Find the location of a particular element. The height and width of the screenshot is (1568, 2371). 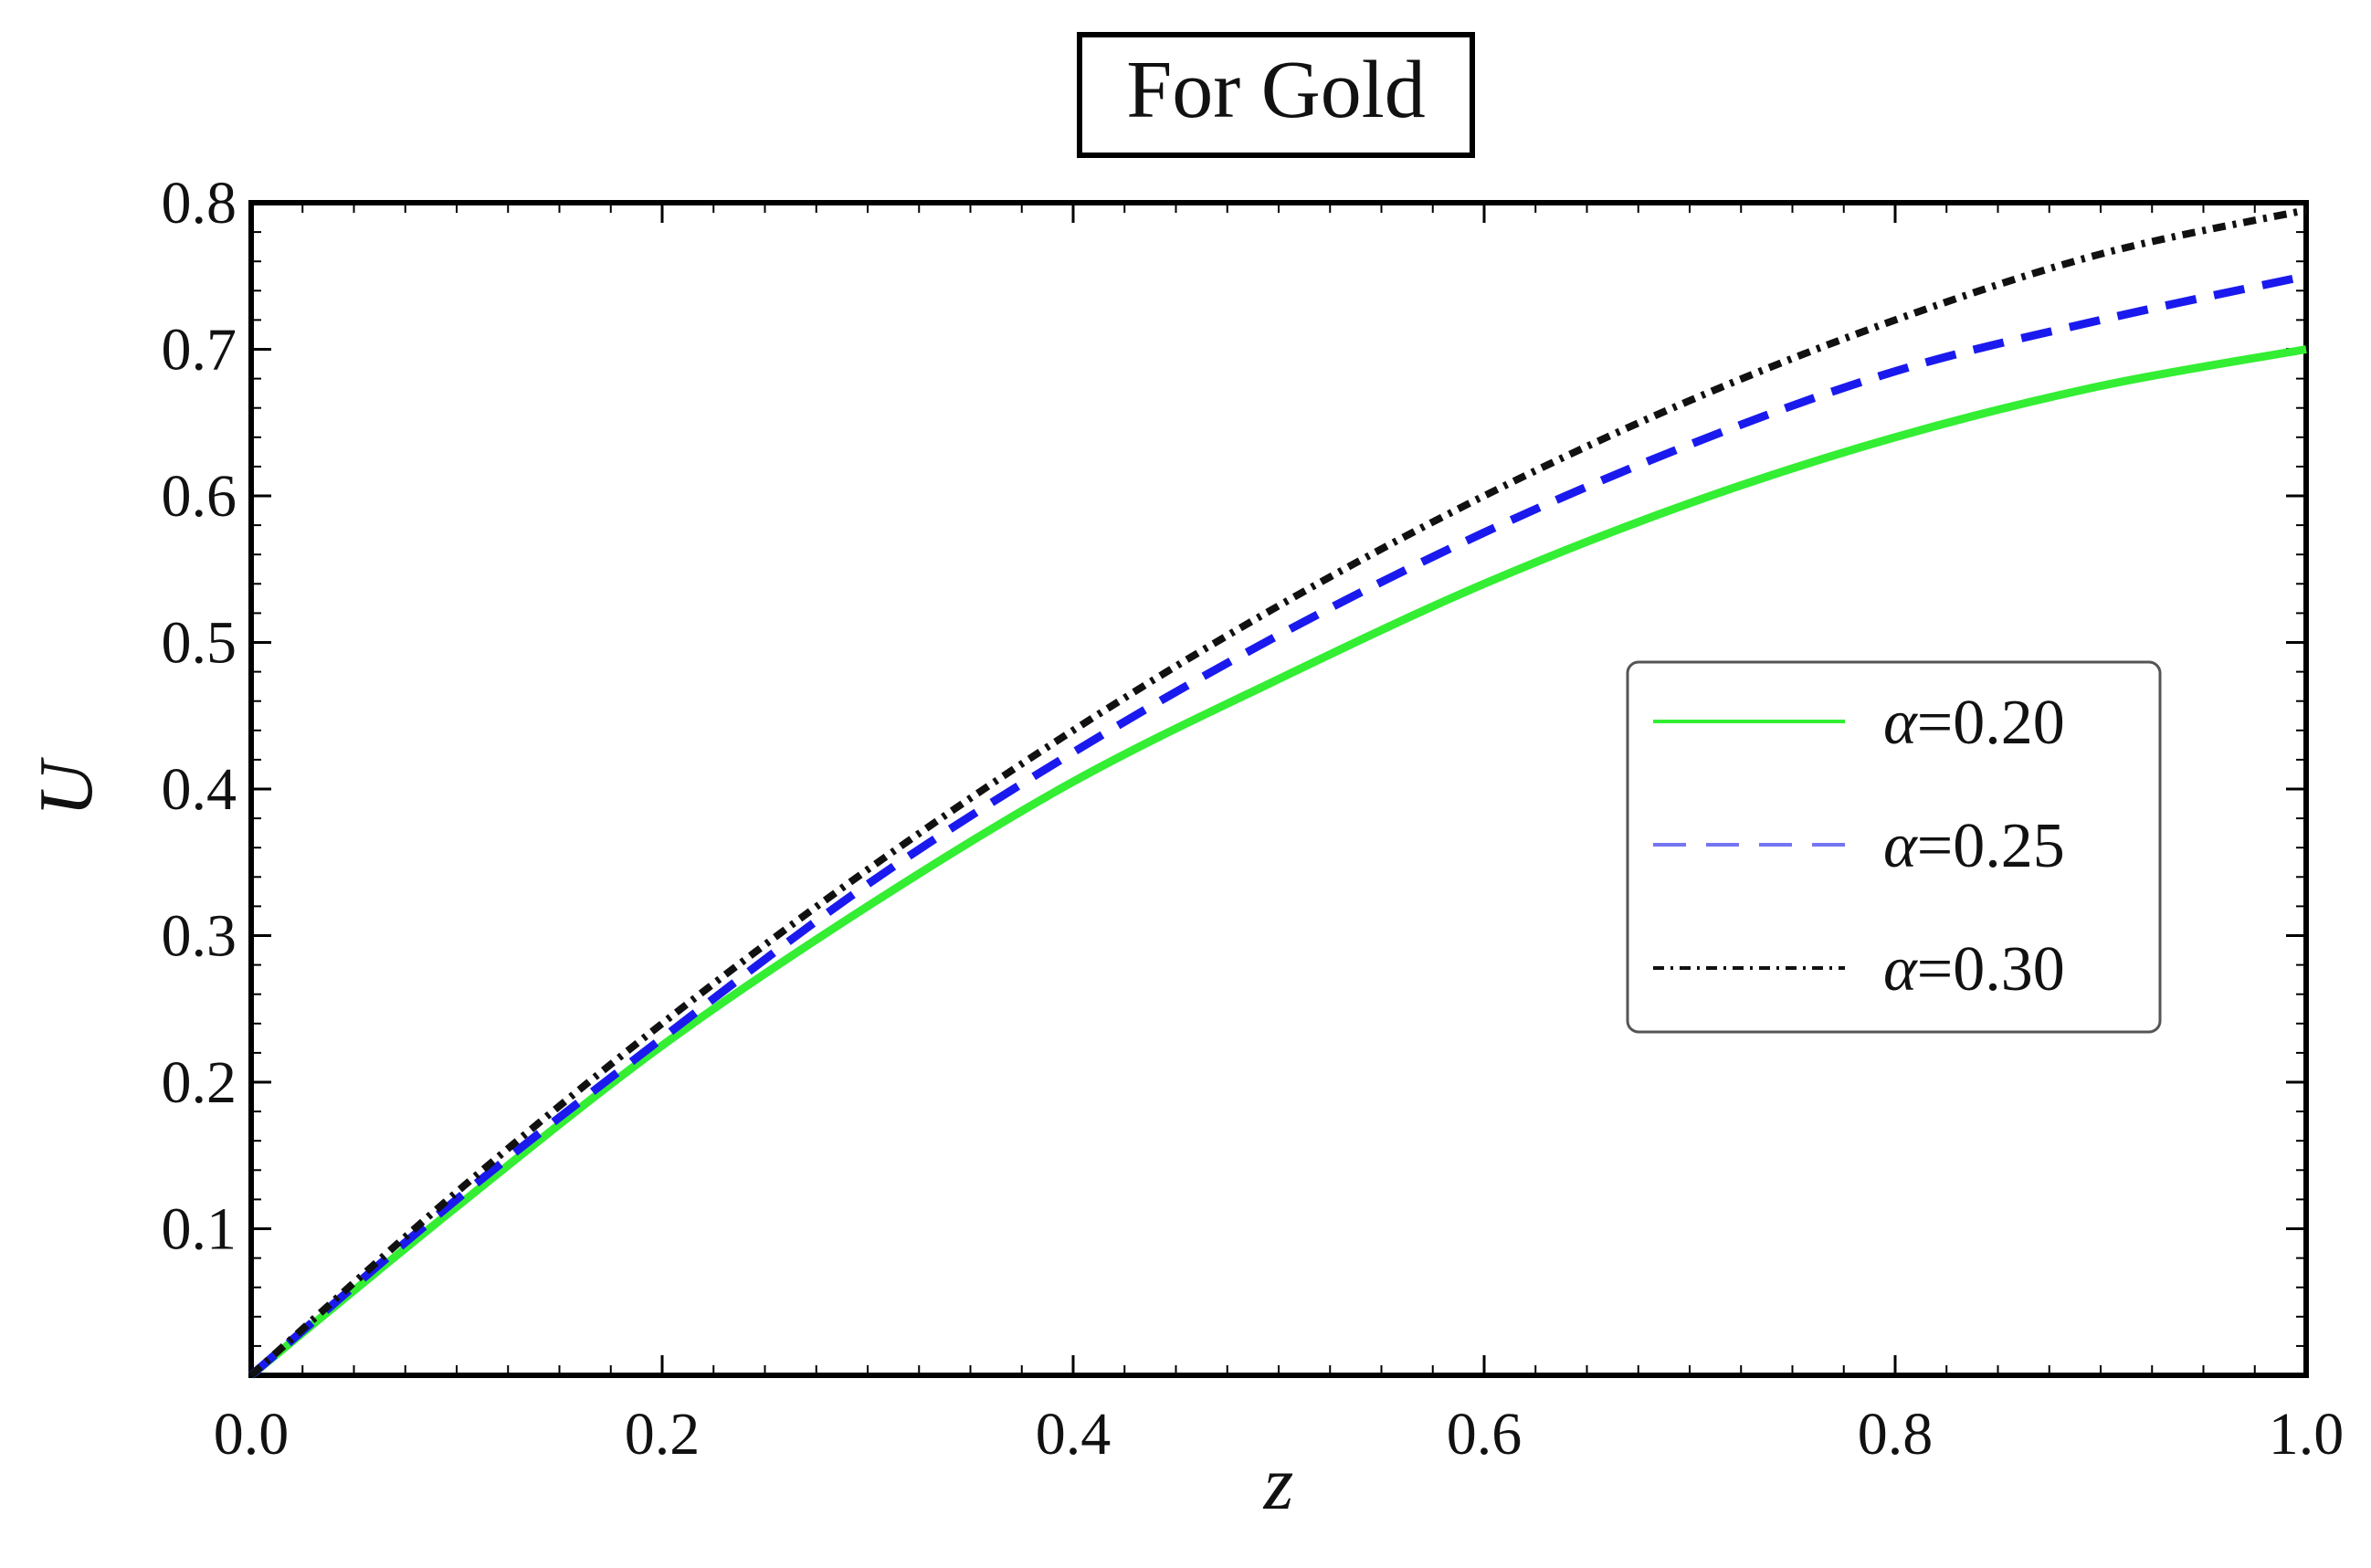

legend-label-1: α=0.20 is located at coordinates (1974, 723).